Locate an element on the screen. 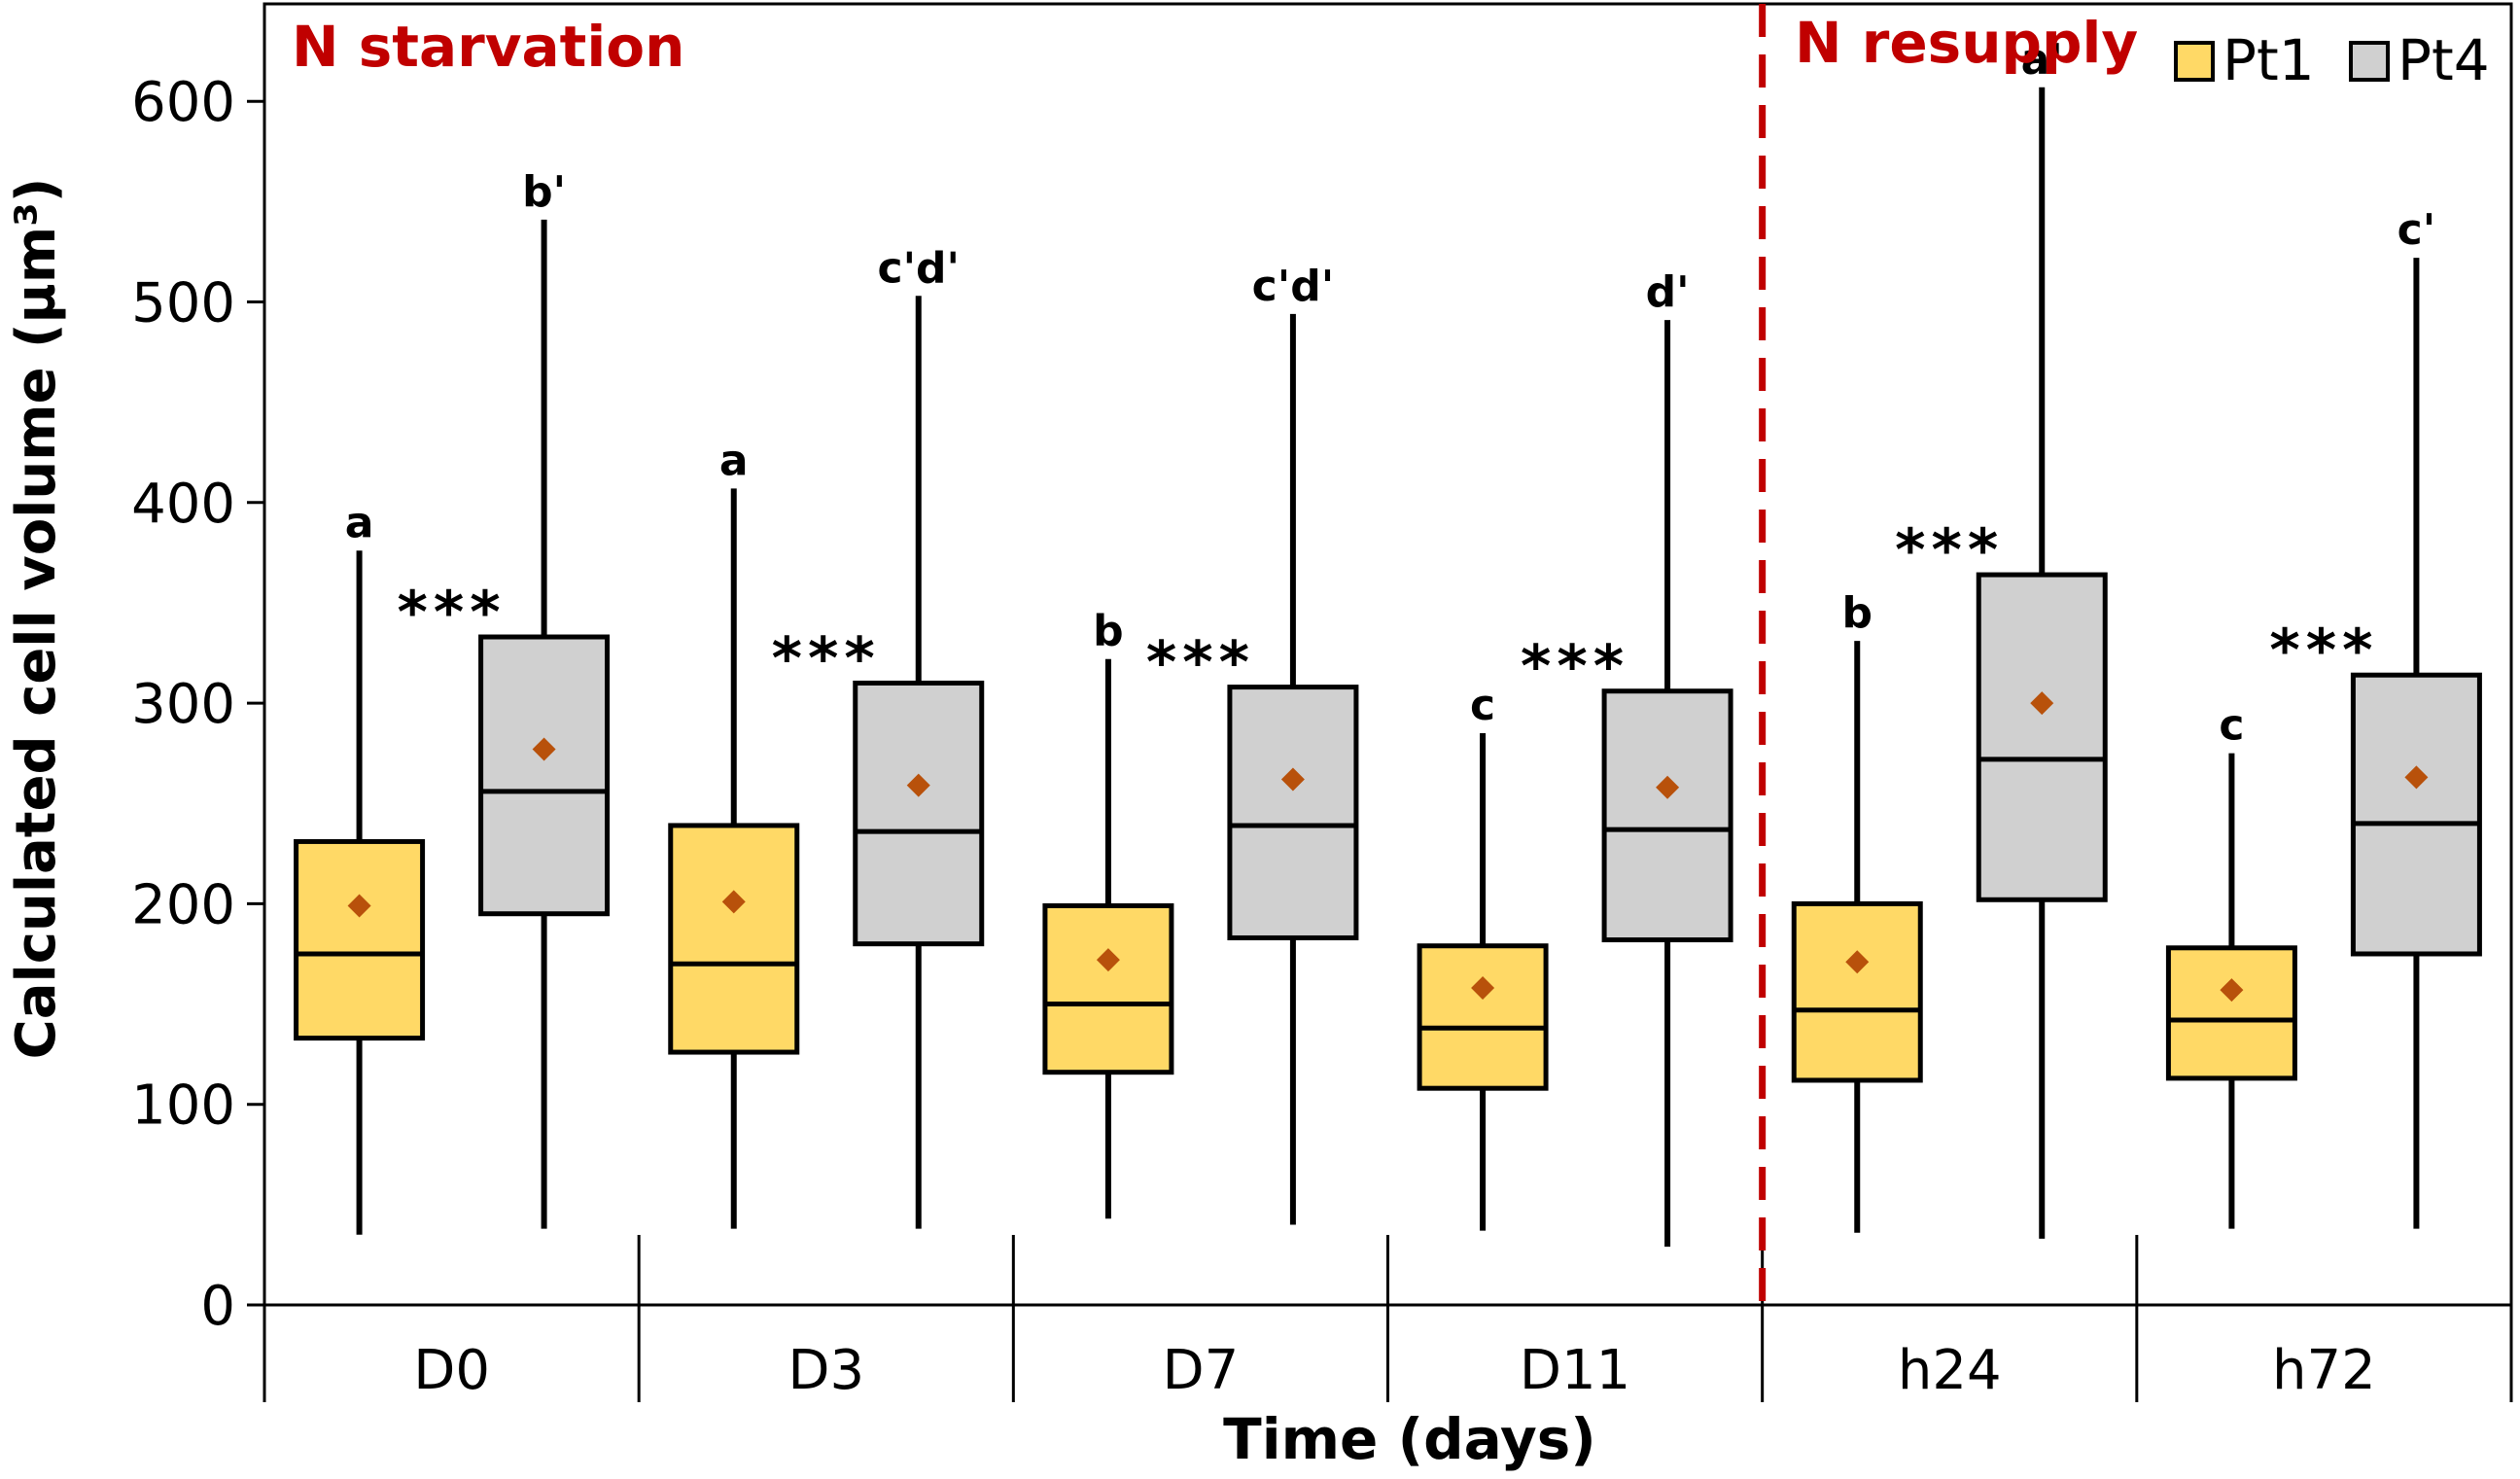 This screenshot has width=2520, height=1479. significance-letter: a' is located at coordinates (2042, 60).